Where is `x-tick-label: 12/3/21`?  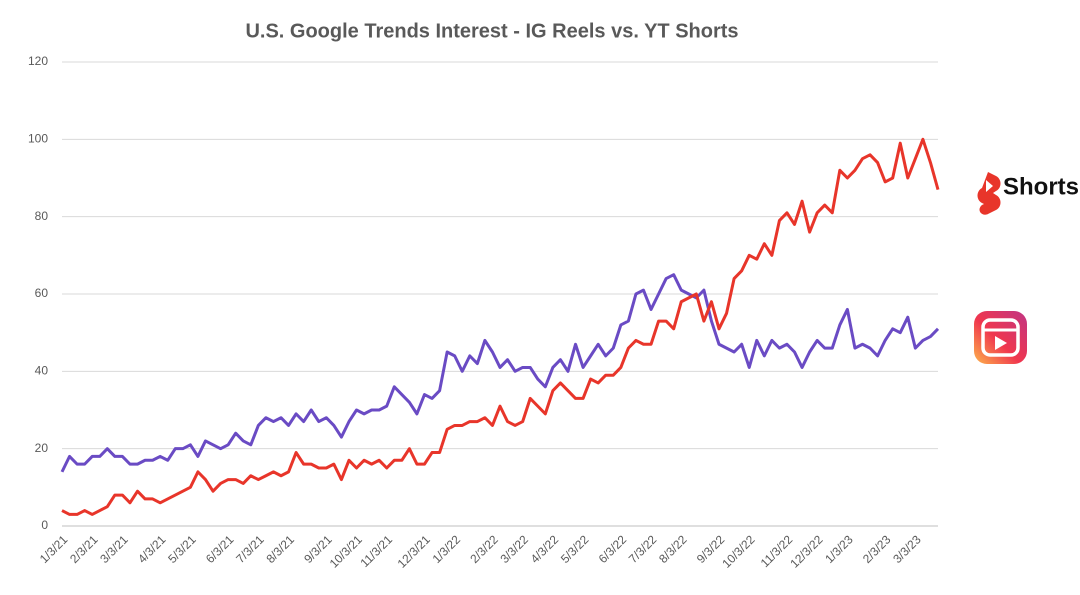
x-tick-label: 12/3/21 is located at coordinates (414, 551).